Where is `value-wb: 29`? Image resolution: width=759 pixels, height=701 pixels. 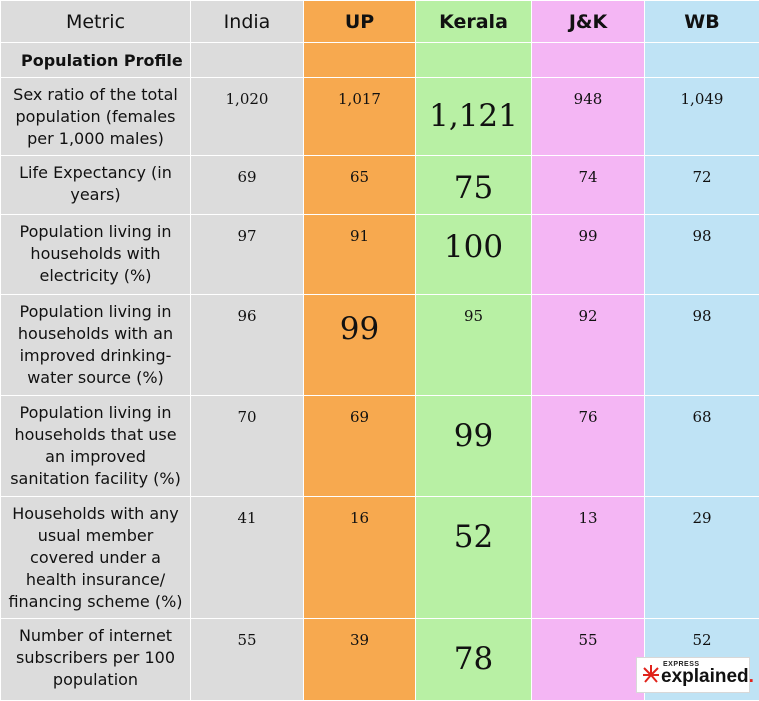 value-wb: 29 is located at coordinates (702, 558).